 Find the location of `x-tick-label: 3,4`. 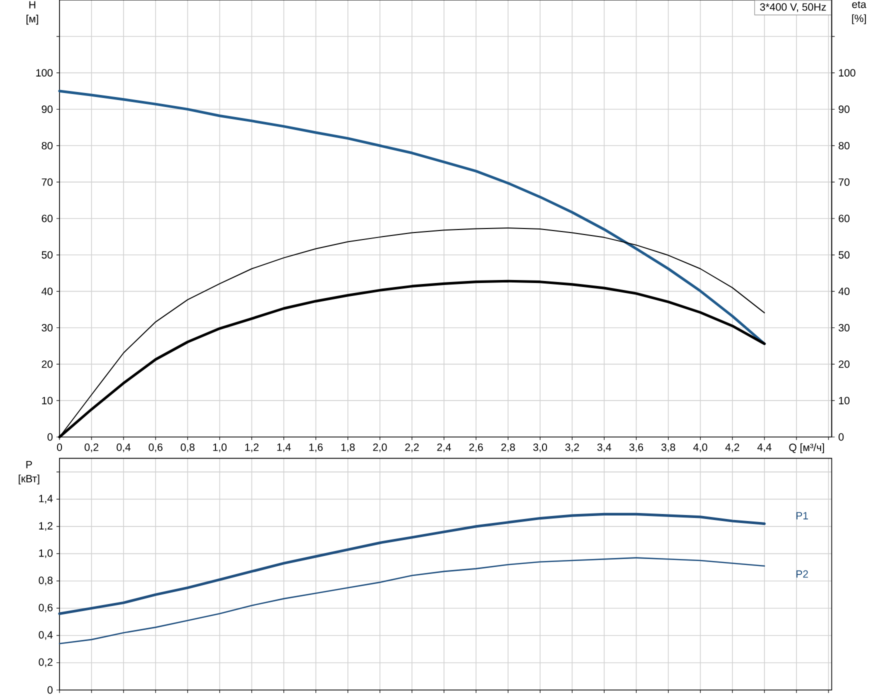

x-tick-label: 3,4 is located at coordinates (604, 448).